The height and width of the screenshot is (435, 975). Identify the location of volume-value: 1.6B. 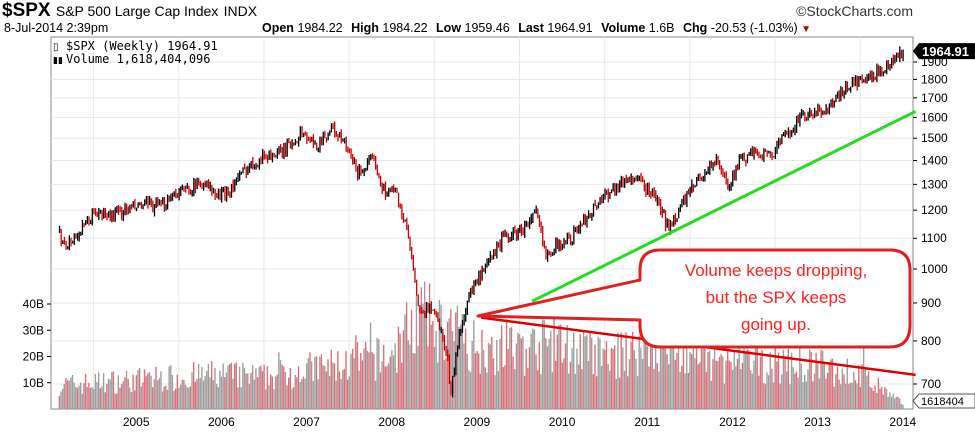
(661, 28).